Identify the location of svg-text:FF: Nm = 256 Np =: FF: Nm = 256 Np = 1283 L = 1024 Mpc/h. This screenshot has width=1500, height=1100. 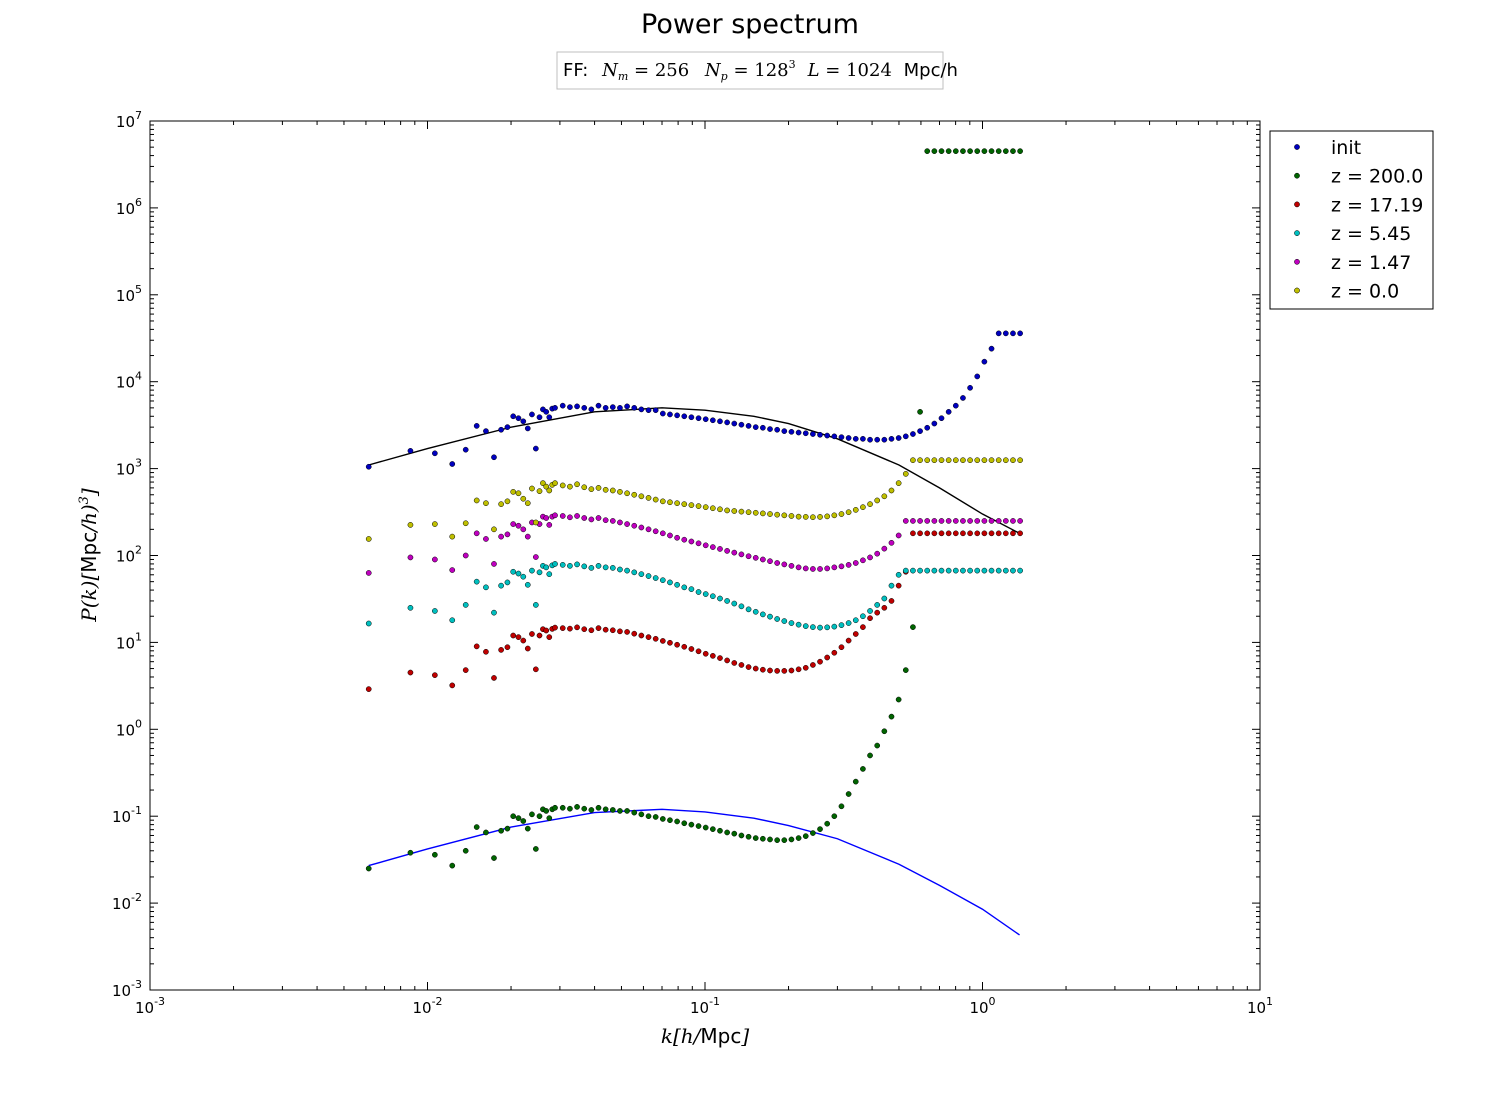
(760, 70).